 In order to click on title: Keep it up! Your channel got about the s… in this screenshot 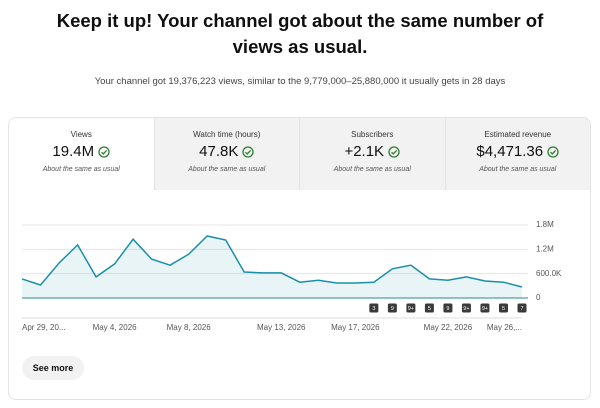, I will do `click(300, 33)`.